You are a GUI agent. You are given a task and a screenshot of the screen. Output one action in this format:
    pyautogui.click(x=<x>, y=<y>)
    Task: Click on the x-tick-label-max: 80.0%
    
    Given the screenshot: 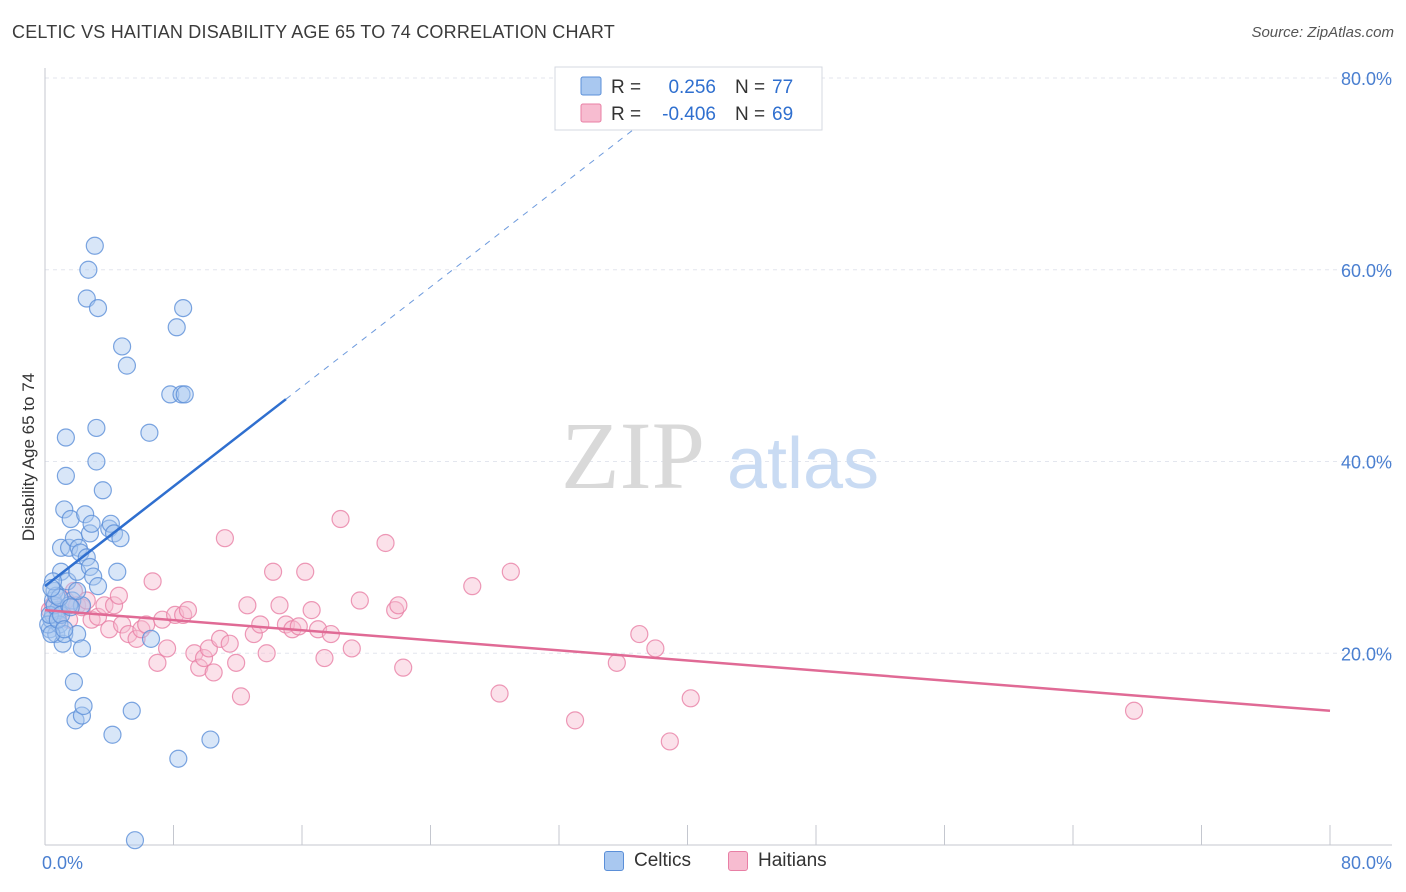 What is the action you would take?
    pyautogui.click(x=1366, y=863)
    